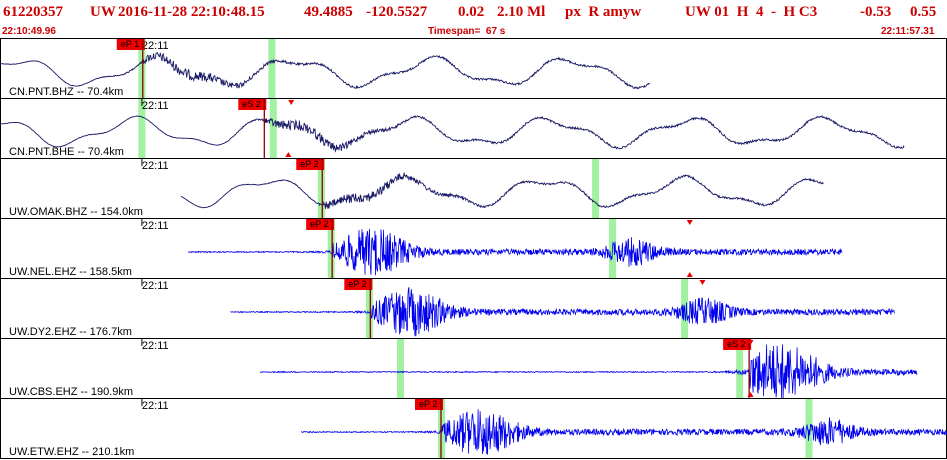  What do you see at coordinates (66, 92) in the screenshot?
I see `station-label: CN.PNT.BHZ -- 70.4km` at bounding box center [66, 92].